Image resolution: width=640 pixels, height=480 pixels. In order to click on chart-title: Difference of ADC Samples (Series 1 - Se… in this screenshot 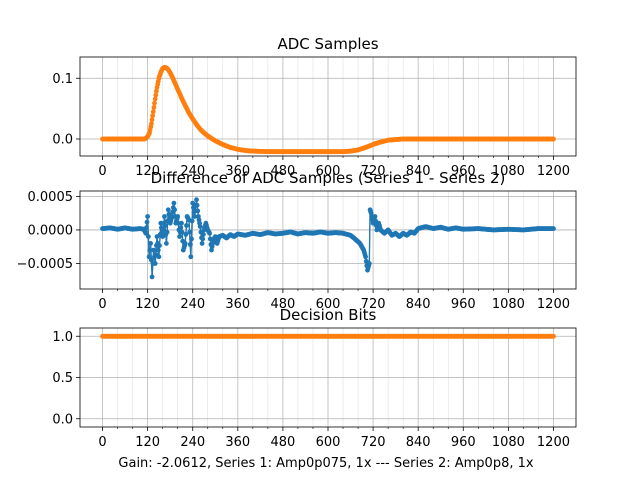, I will do `click(328, 178)`.